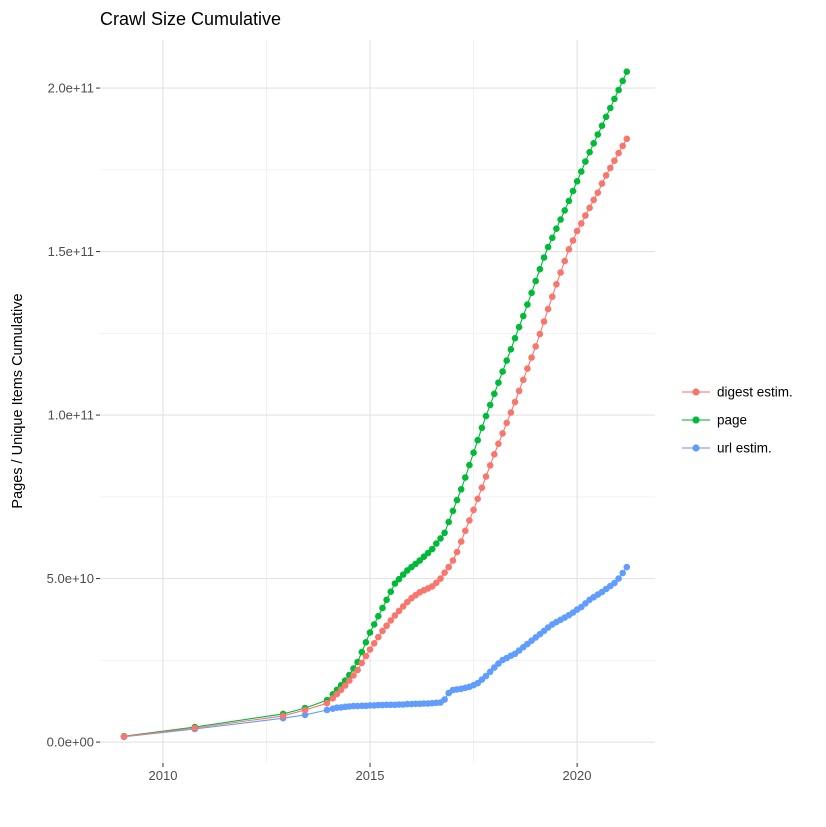  I want to click on y-tick-label-2: 1.0e+11, so click(71, 415).